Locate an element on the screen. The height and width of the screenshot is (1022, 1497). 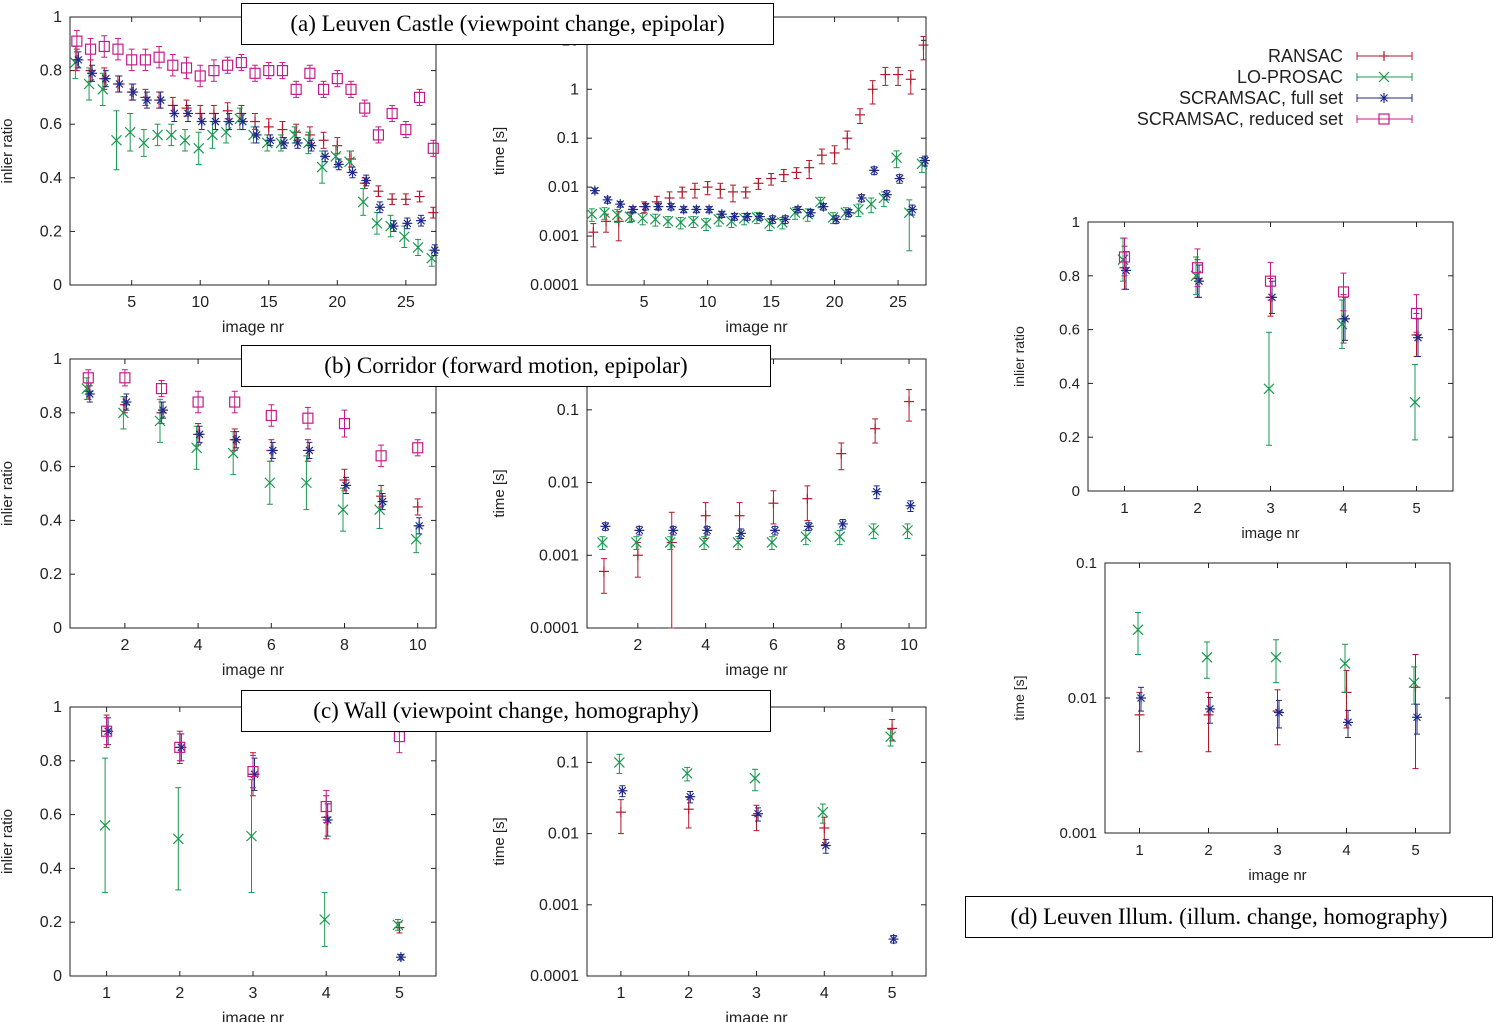
plot-frame-a_time is located at coordinates (756, 151).